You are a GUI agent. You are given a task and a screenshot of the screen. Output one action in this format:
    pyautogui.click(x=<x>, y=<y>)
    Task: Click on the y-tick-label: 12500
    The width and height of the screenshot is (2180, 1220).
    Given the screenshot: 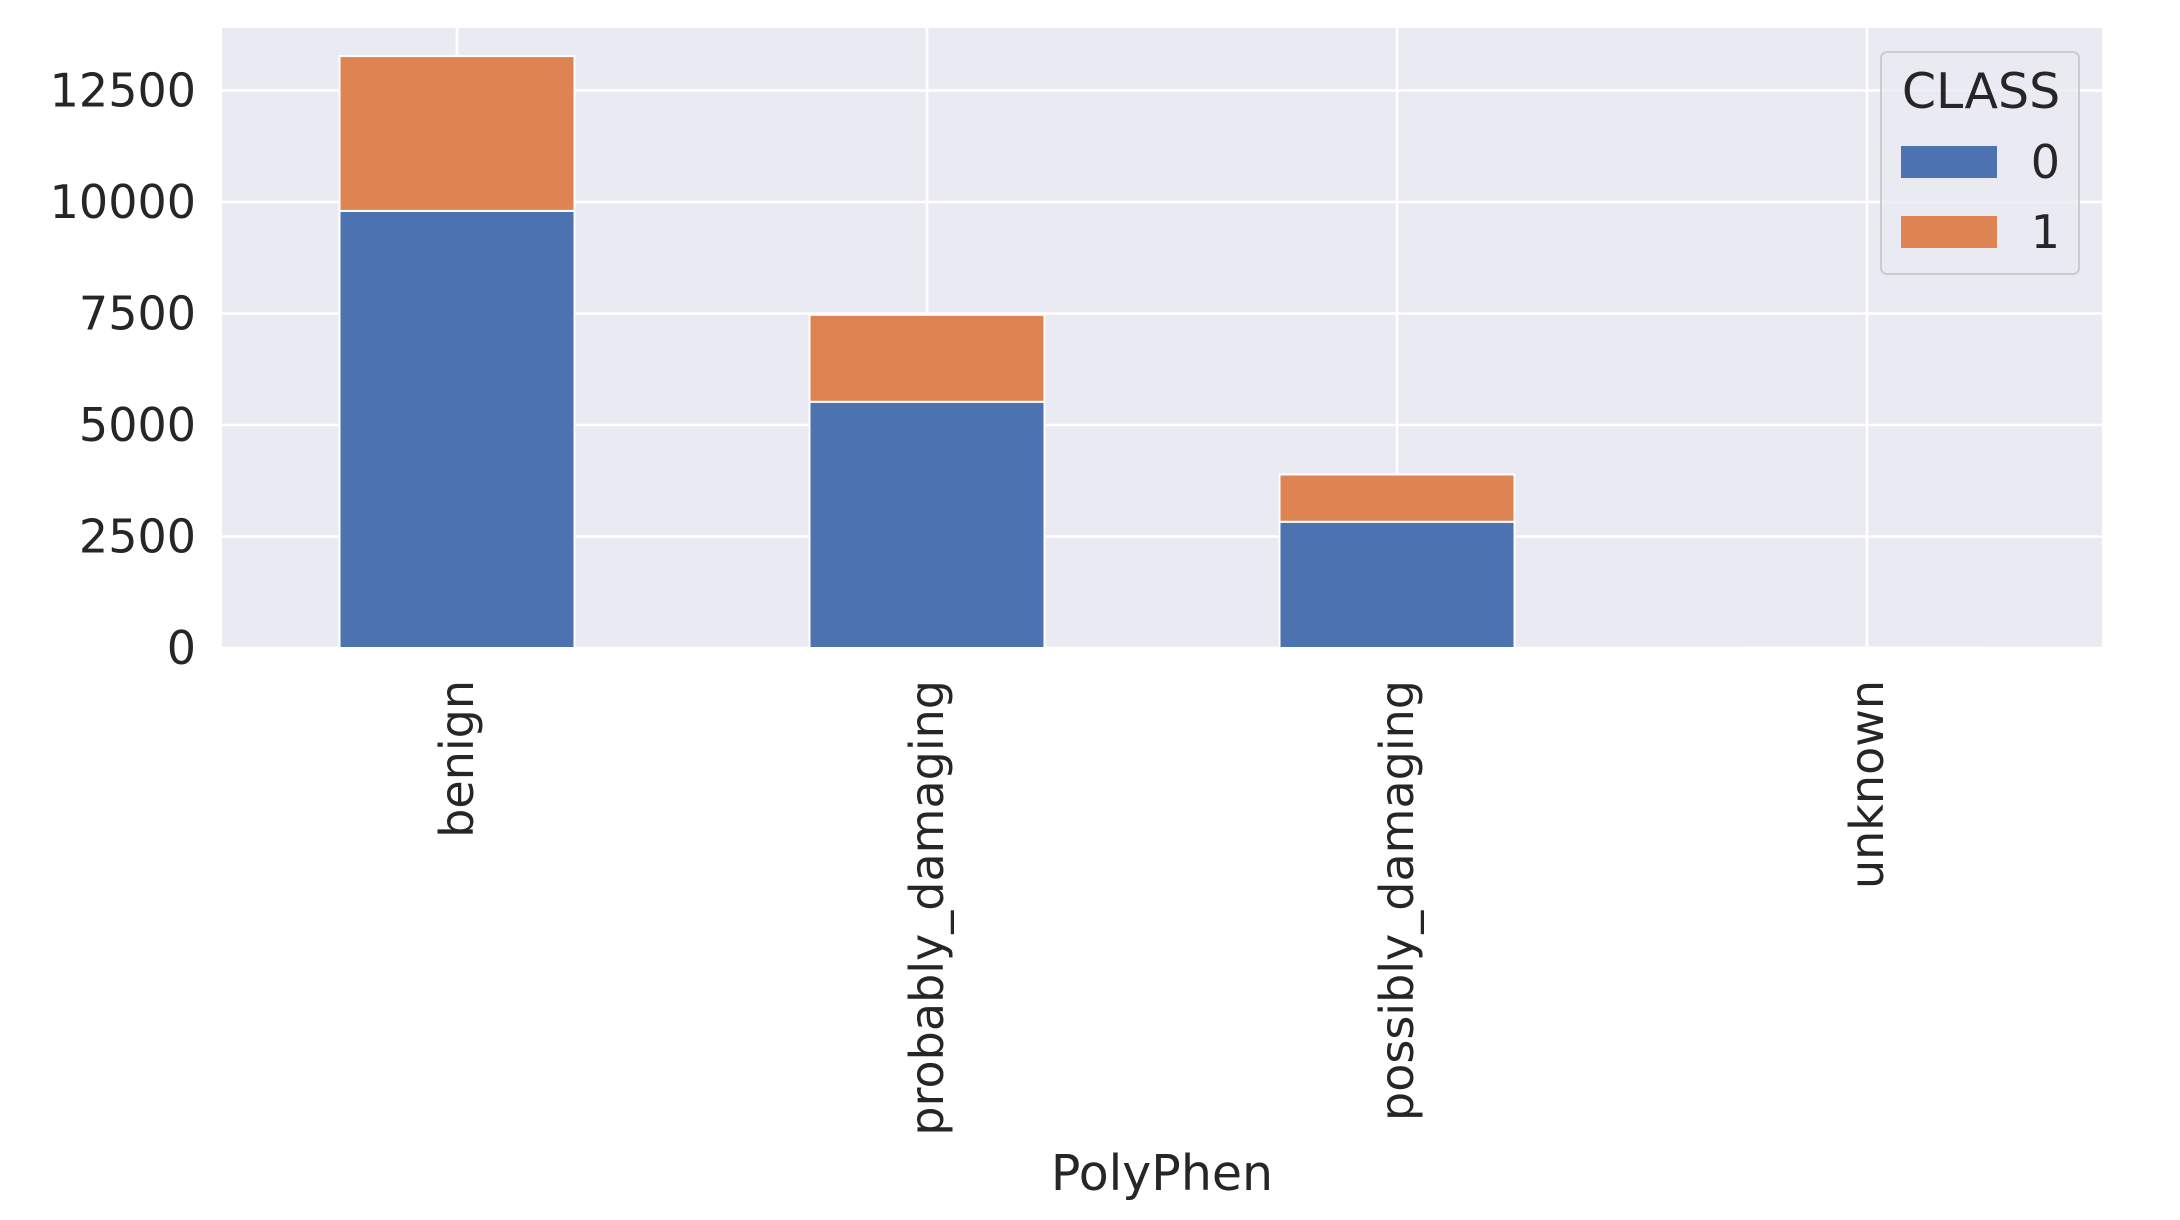 What is the action you would take?
    pyautogui.click(x=123, y=90)
    